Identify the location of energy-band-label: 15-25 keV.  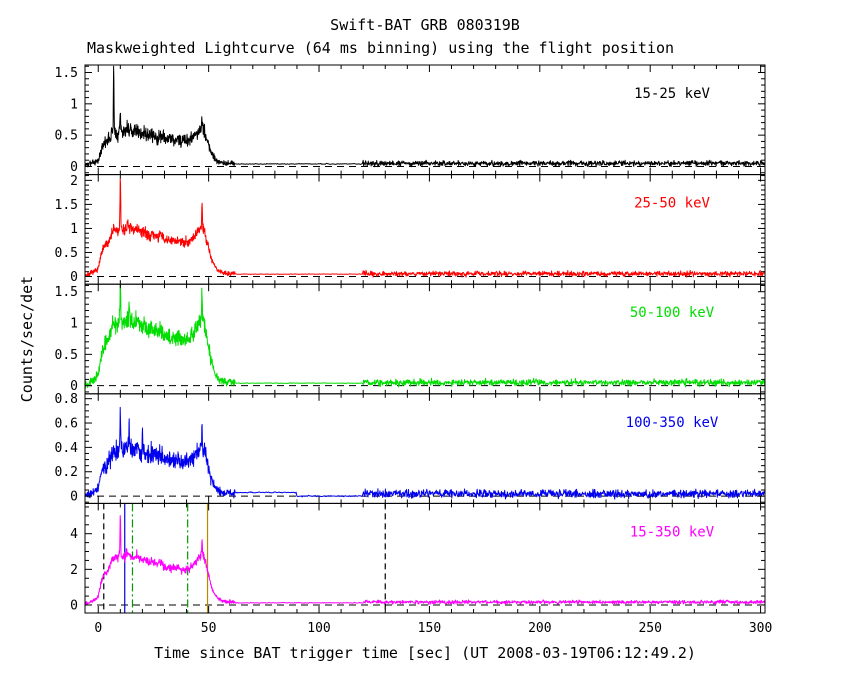
(672, 94).